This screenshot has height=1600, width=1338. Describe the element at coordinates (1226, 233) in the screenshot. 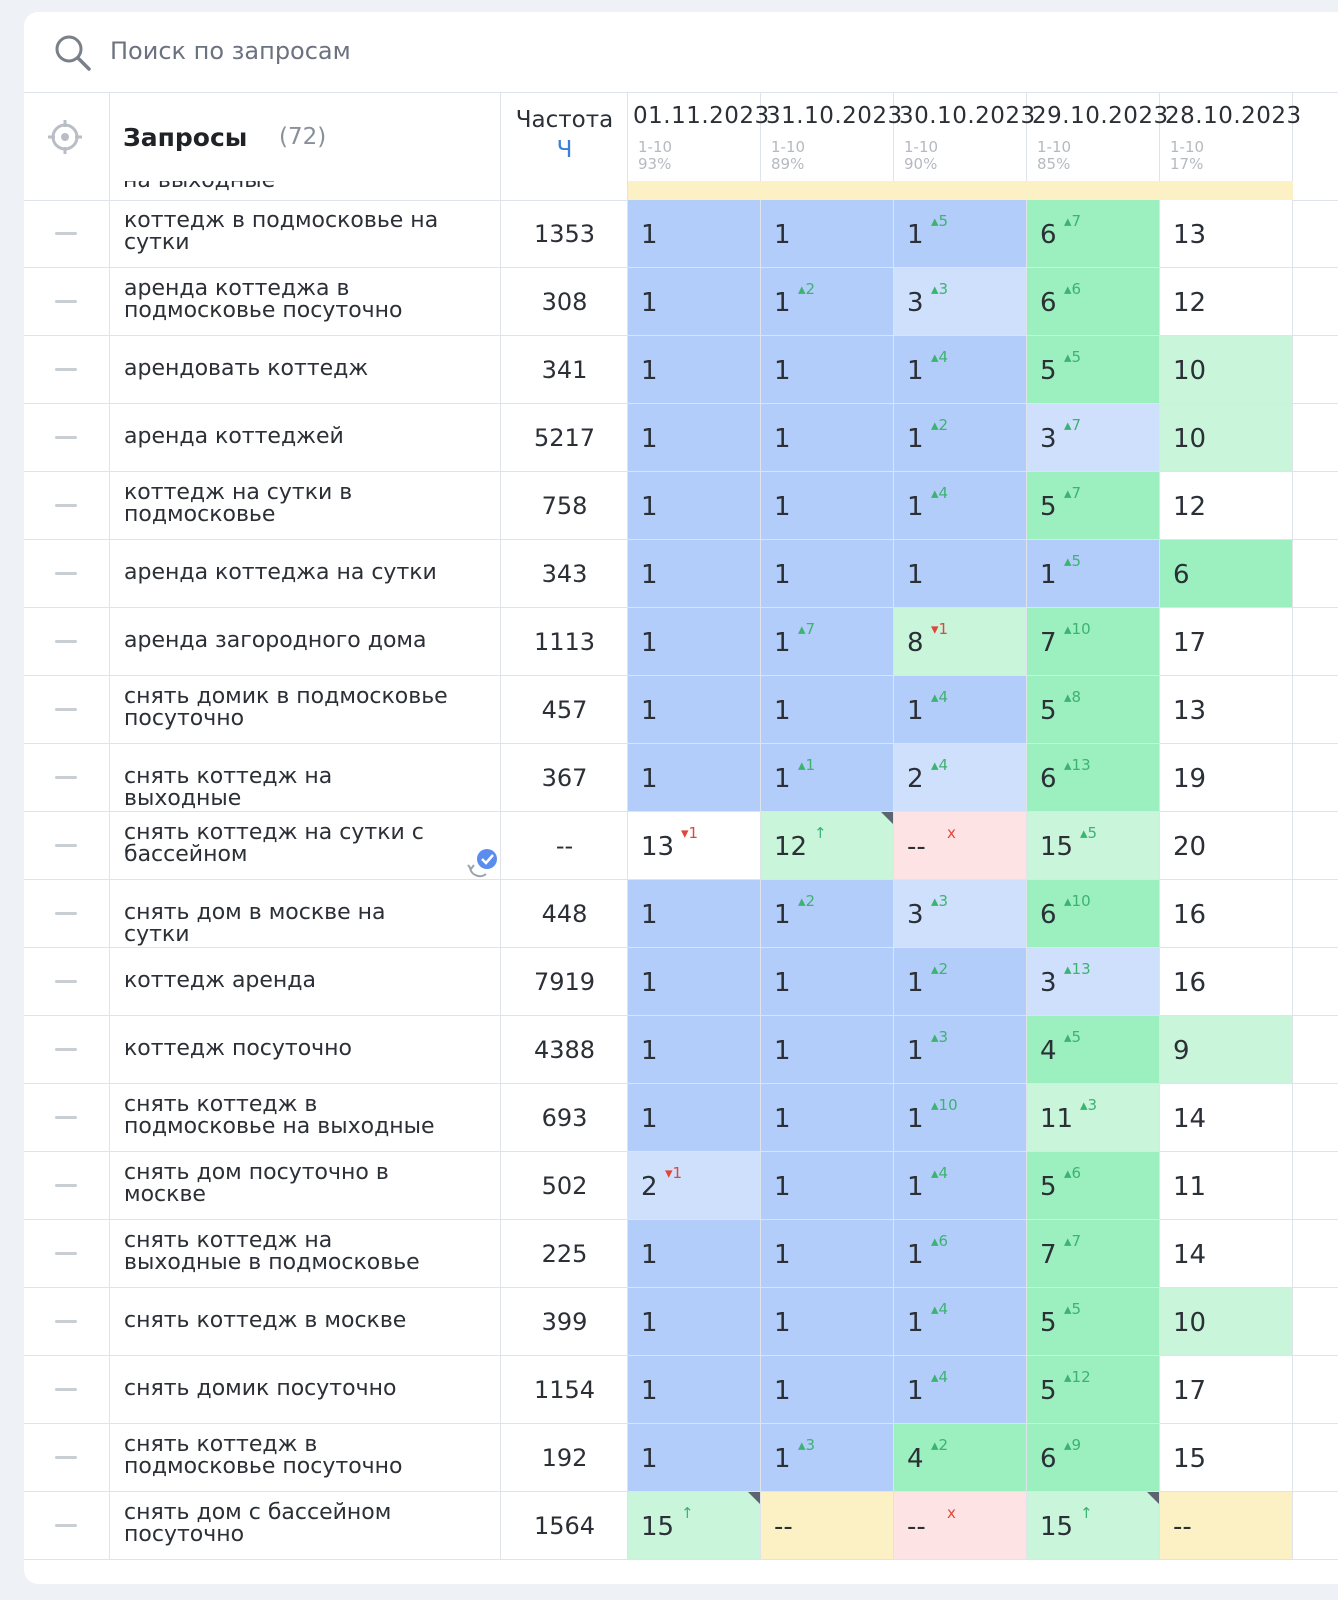

I see `position-cell: 13` at that location.